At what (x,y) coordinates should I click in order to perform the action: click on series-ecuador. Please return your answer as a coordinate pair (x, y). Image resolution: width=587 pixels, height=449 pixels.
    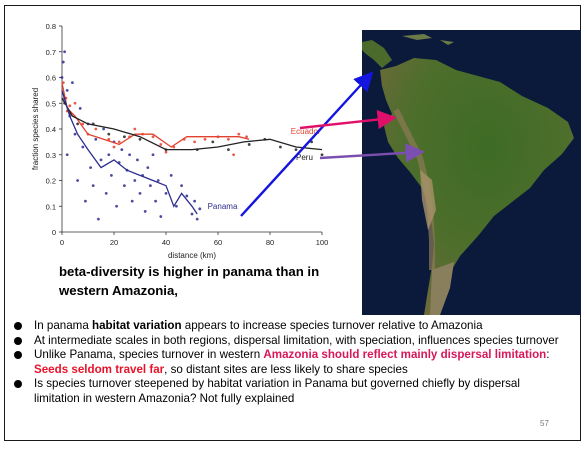
    Looking at the image, I should click on (155, 119).